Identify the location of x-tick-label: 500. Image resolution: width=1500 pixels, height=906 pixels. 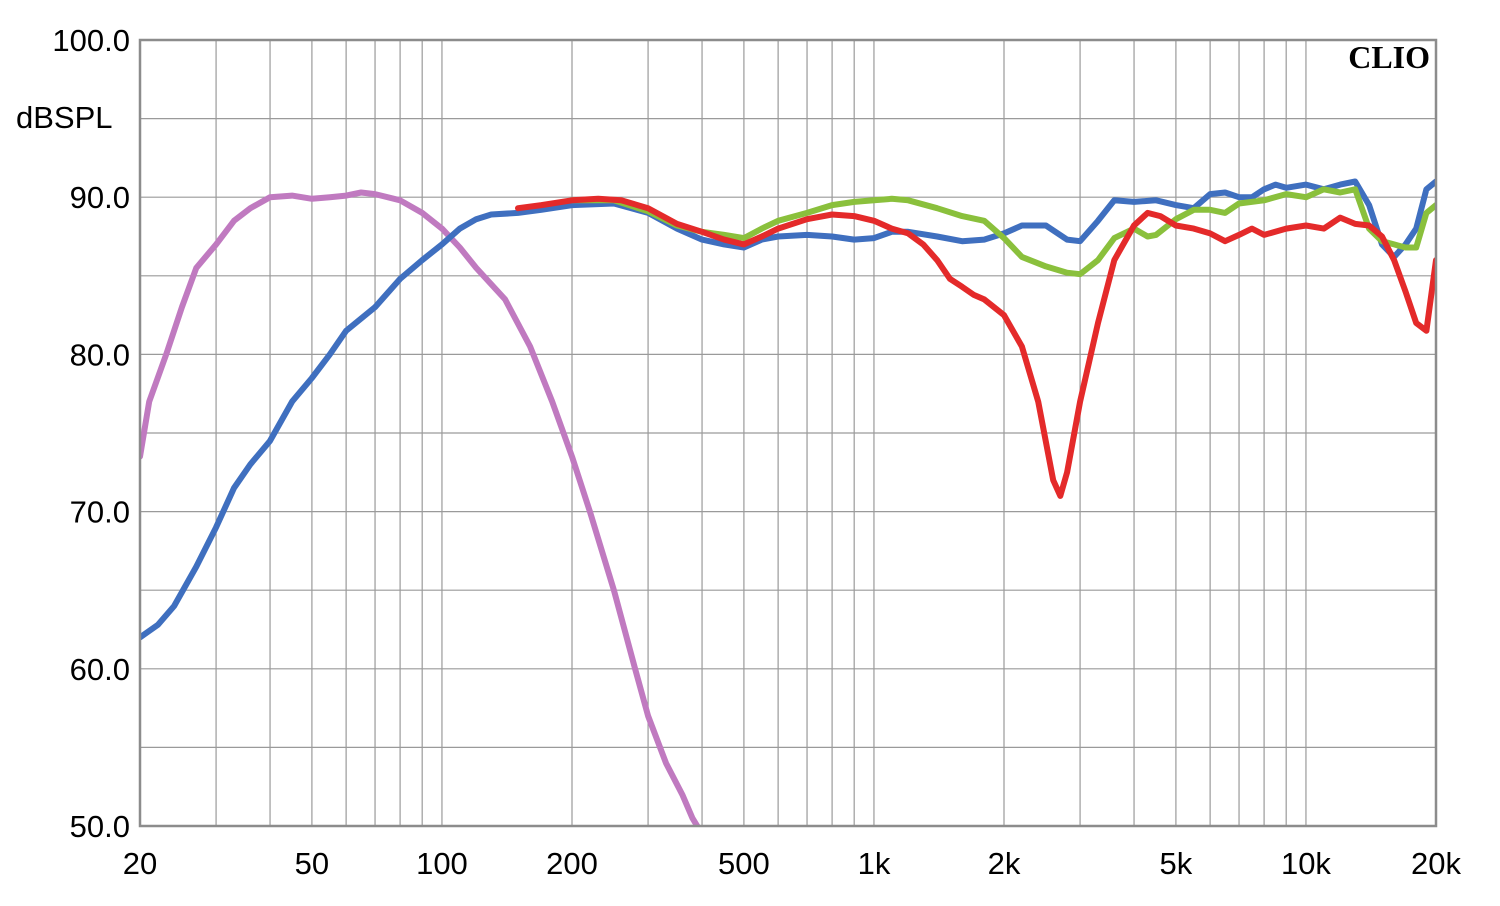
(744, 863).